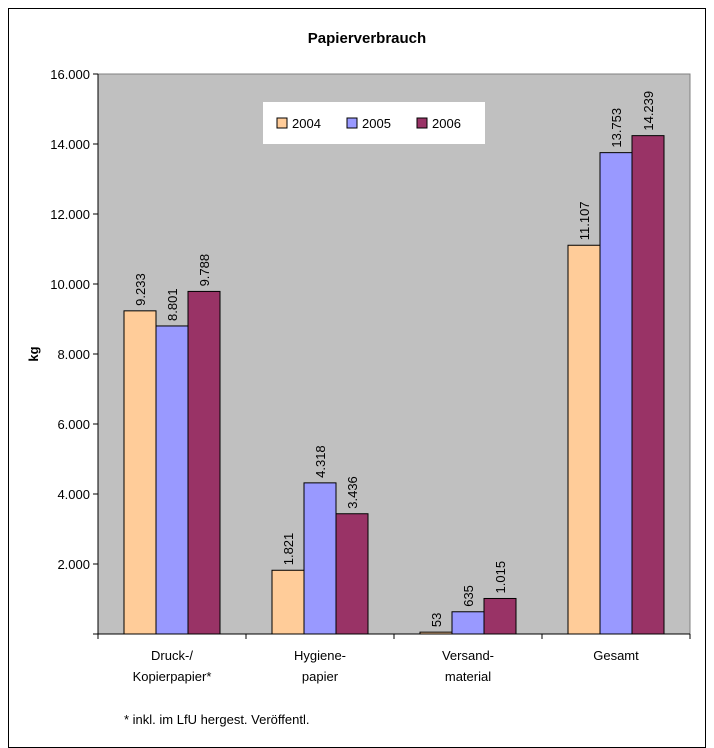 This screenshot has width=714, height=748. I want to click on data-label: 3.436, so click(352, 492).